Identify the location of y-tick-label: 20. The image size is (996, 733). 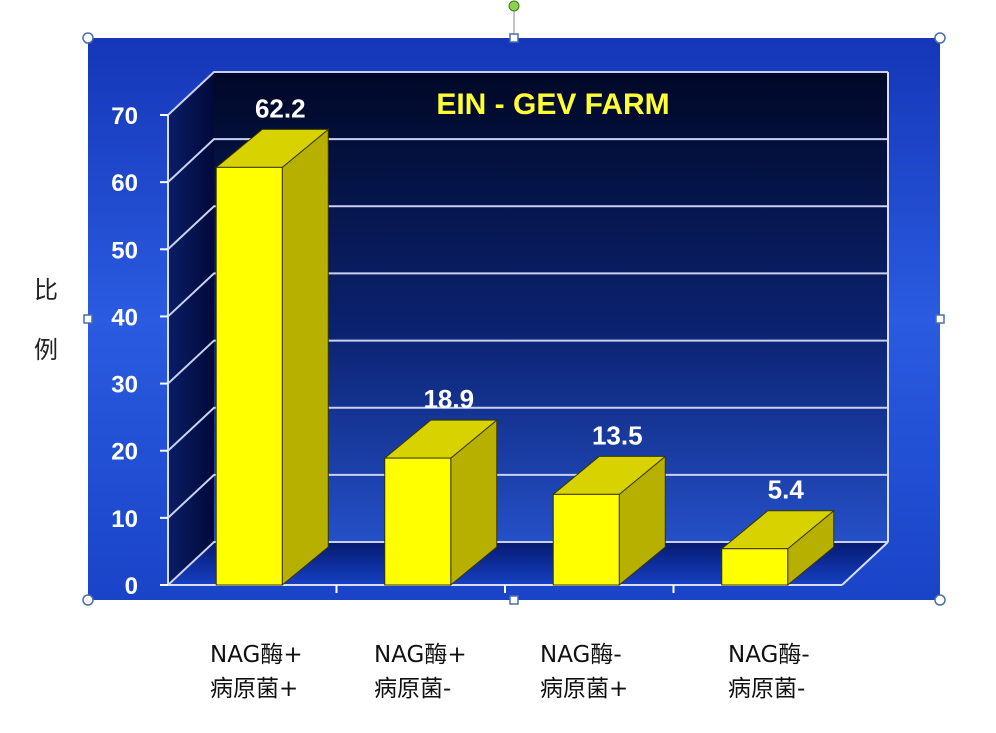
(124, 452).